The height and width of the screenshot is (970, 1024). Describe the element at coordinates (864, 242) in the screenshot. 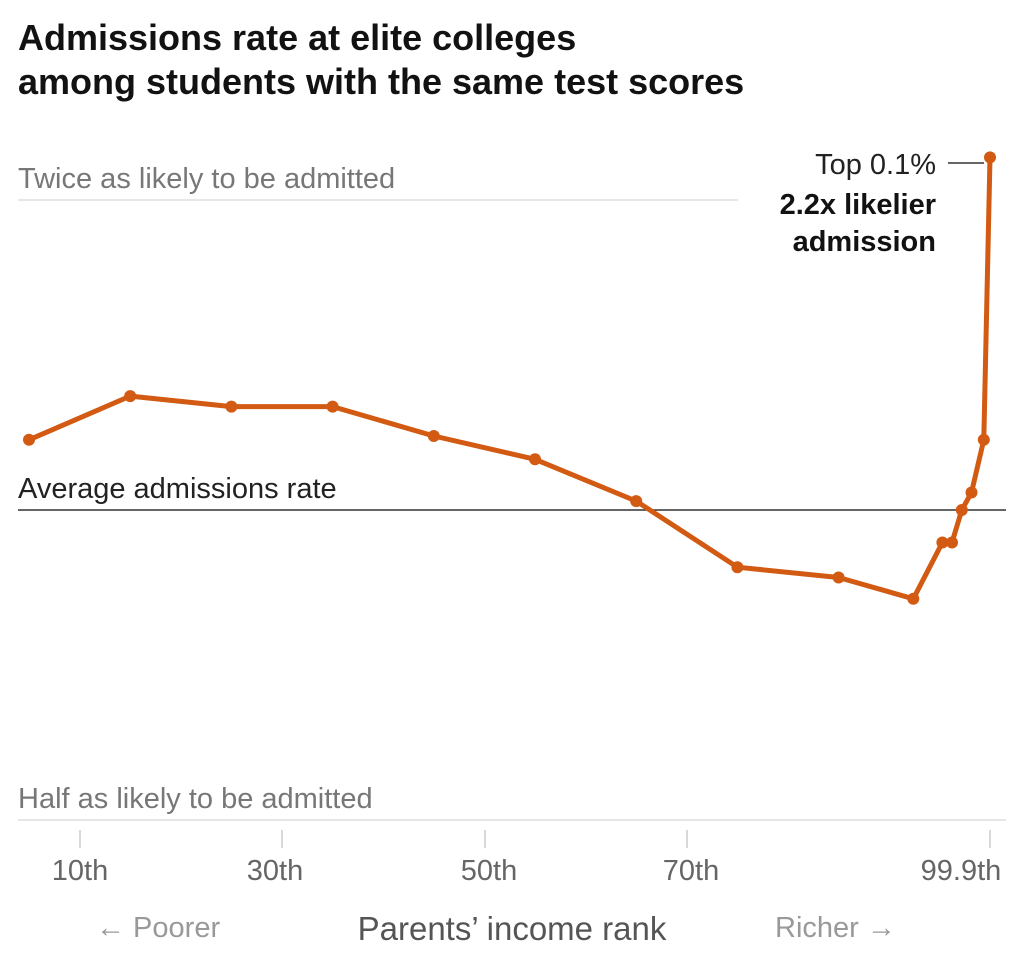

I see `annotation-value-line2: admission` at that location.